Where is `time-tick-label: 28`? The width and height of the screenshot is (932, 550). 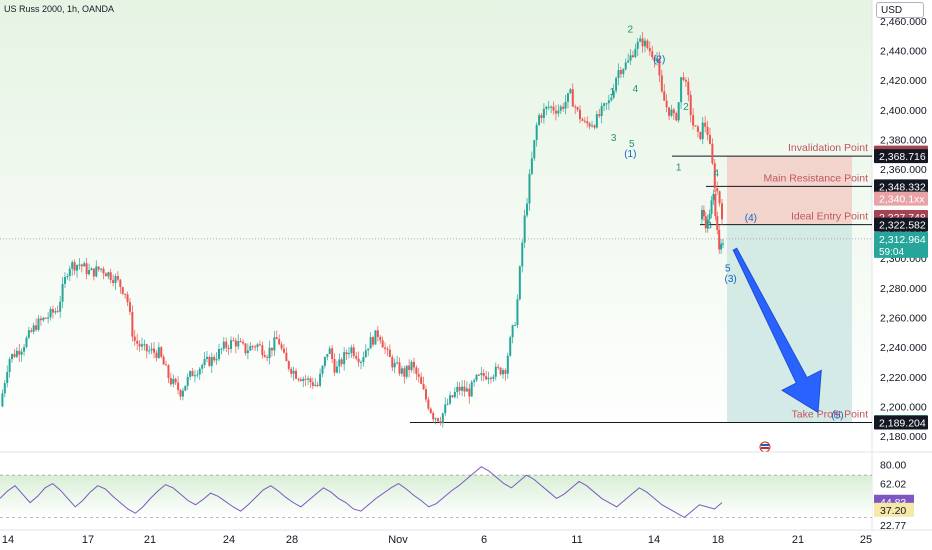
time-tick-label: 28 is located at coordinates (292, 540).